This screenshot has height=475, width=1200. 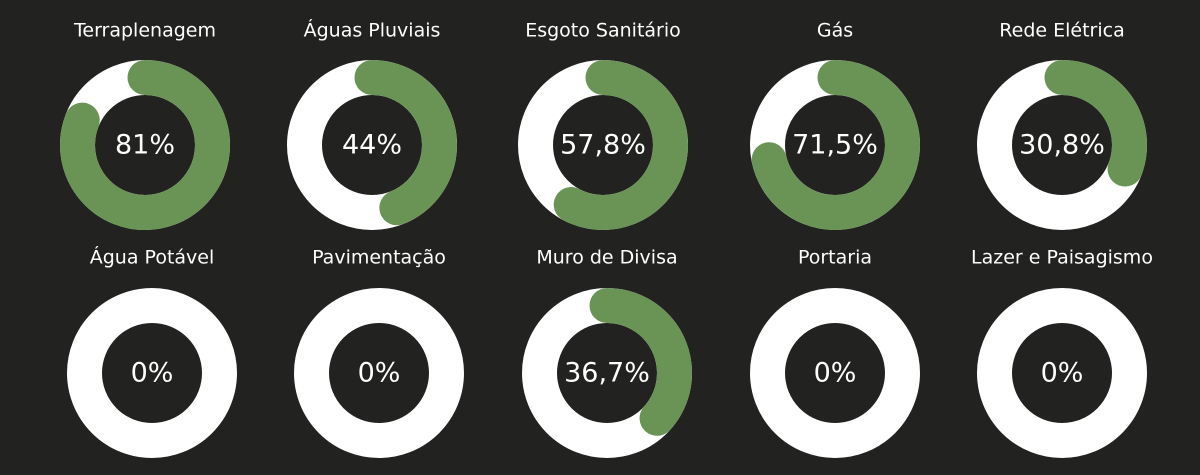 I want to click on gauge-value: 57,8%, so click(x=603, y=145).